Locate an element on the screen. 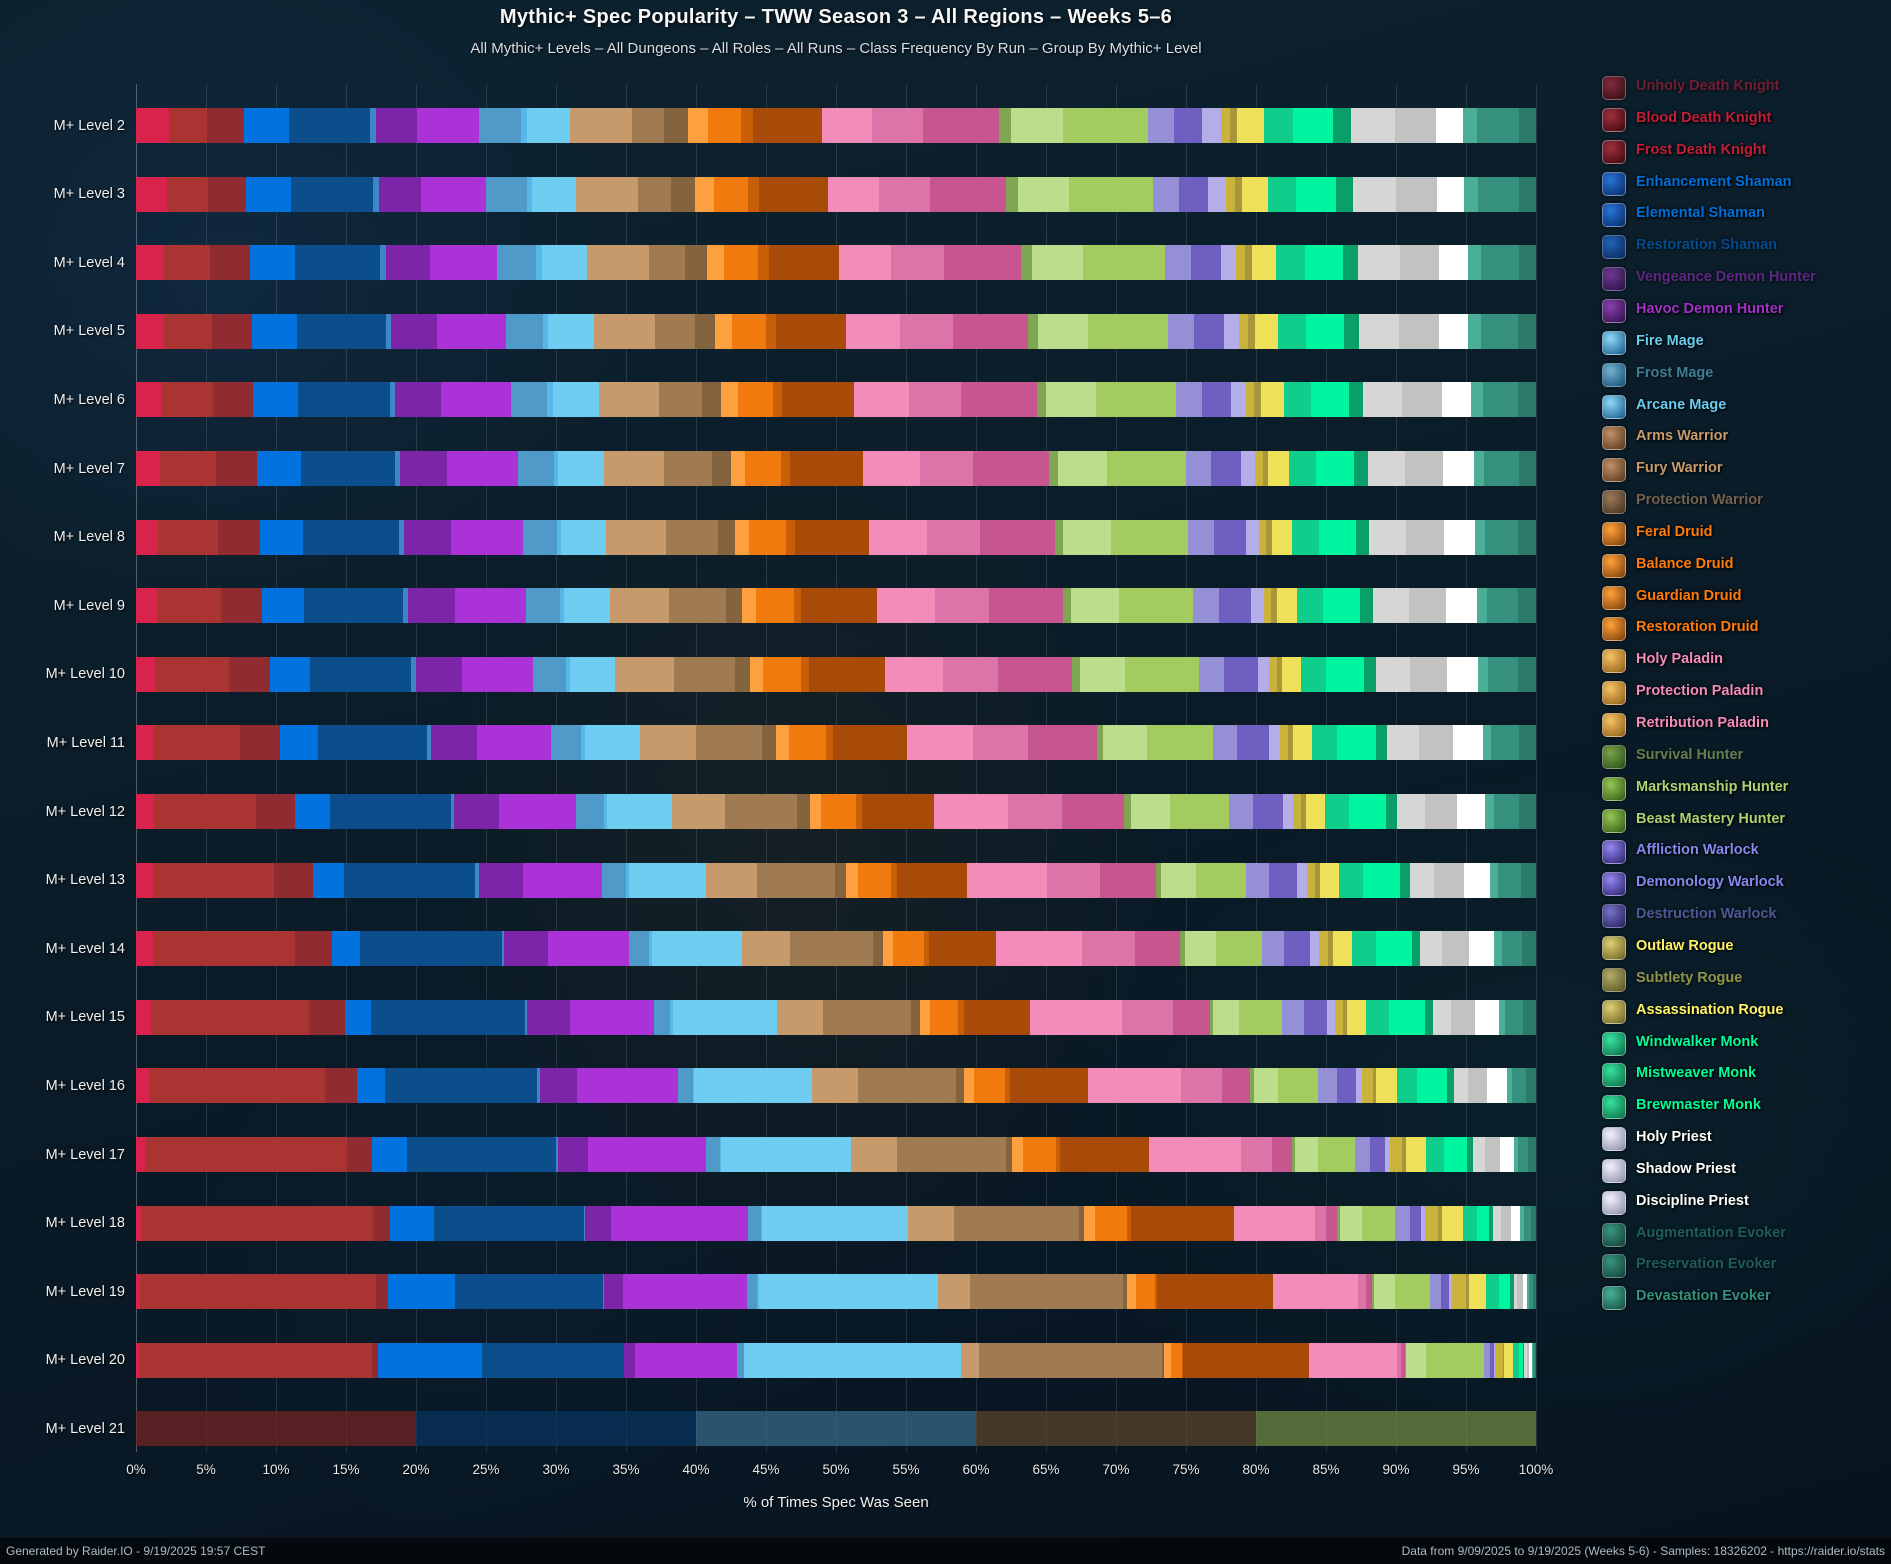 Image resolution: width=1891 pixels, height=1564 pixels. bar-segment-windwalker-monk is located at coordinates (1435, 1154).